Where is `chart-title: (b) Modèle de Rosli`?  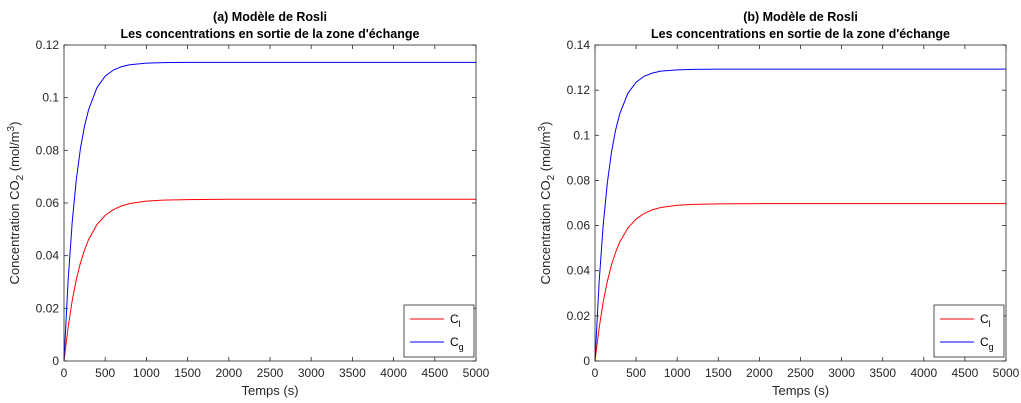
chart-title: (b) Modèle de Rosli is located at coordinates (800, 17).